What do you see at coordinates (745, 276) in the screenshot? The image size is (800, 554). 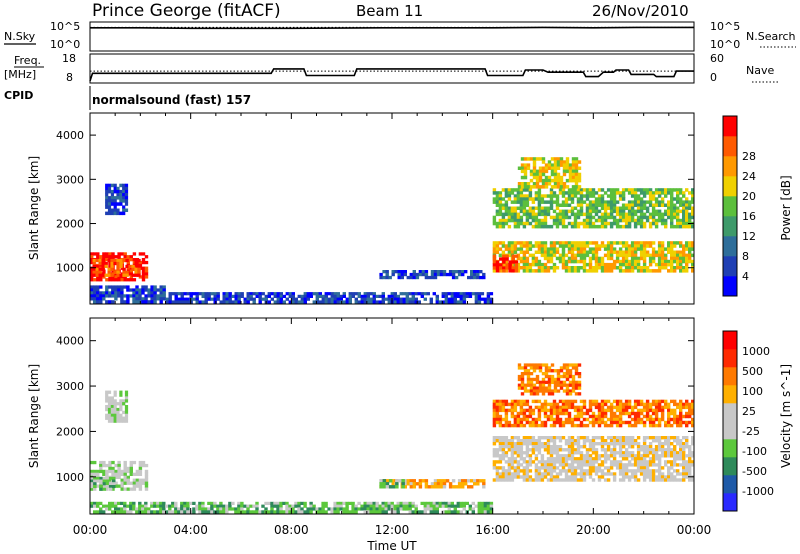 I see `power-colorbar-tick: 4` at bounding box center [745, 276].